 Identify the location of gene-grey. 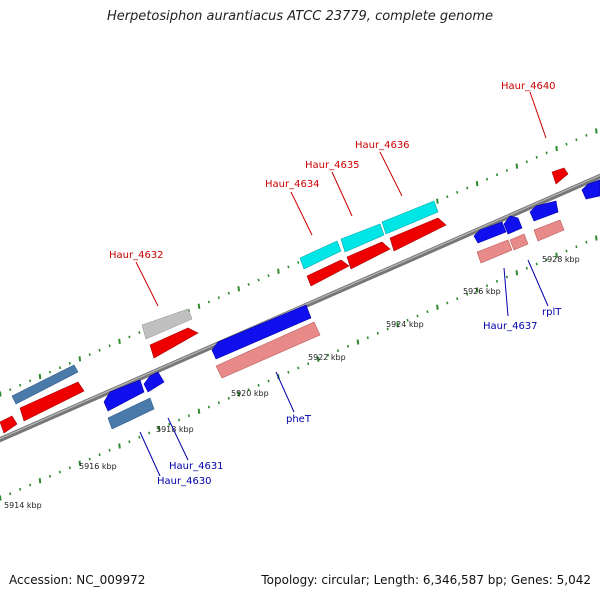
(167, 324).